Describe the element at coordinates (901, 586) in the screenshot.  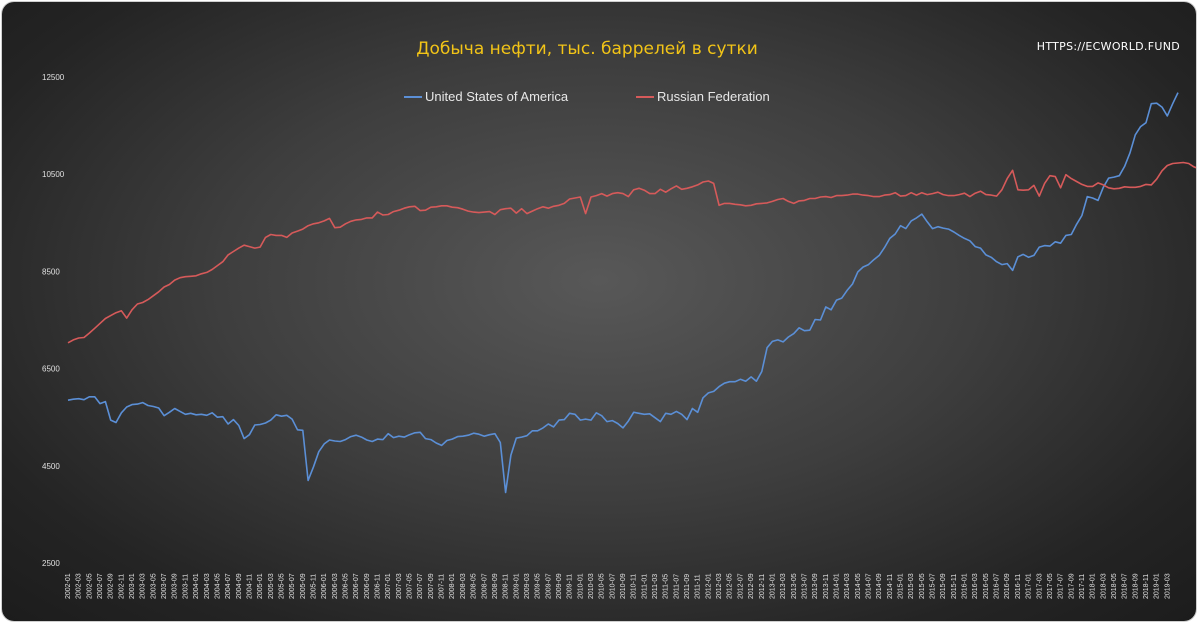
I see `x-tick-label: 2015-01` at that location.